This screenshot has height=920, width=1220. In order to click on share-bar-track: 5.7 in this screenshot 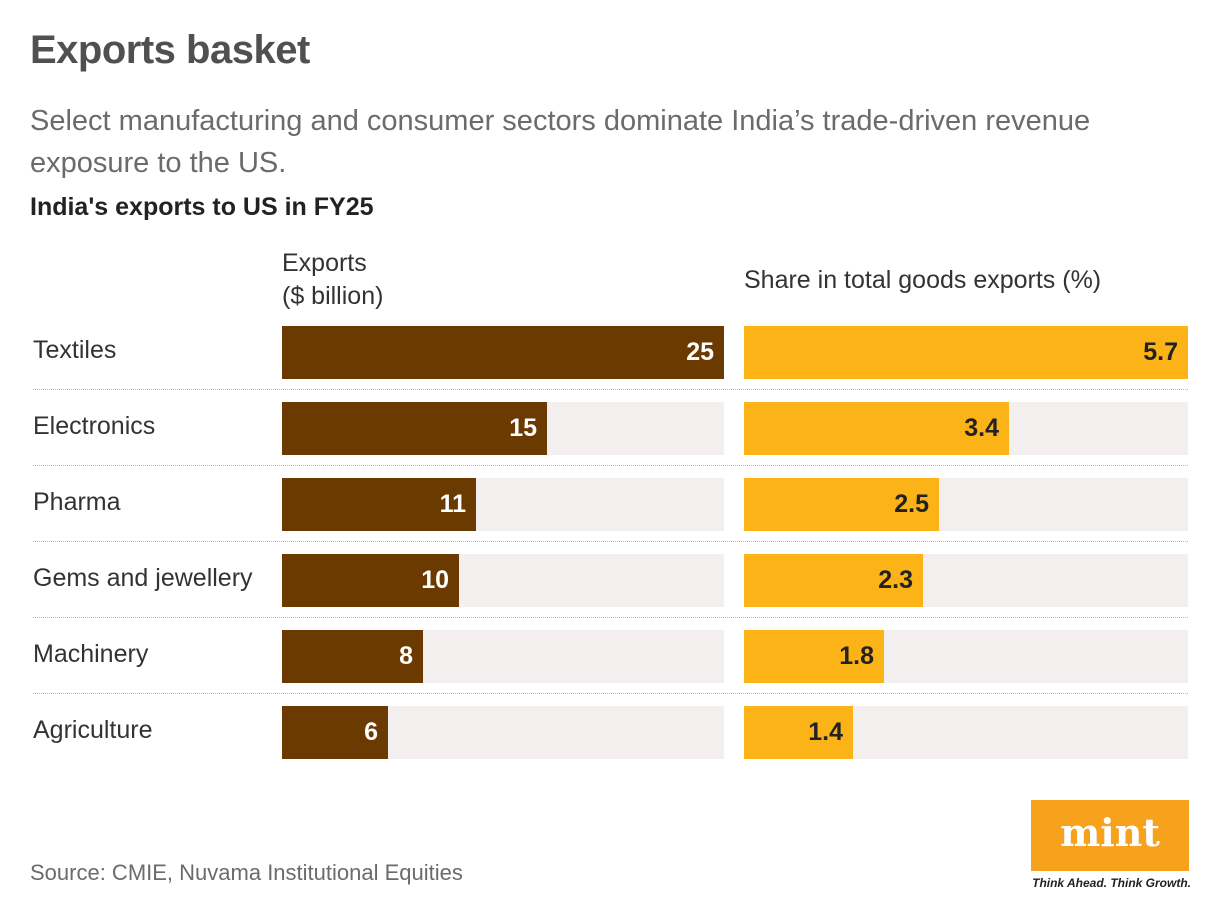, I will do `click(966, 352)`.